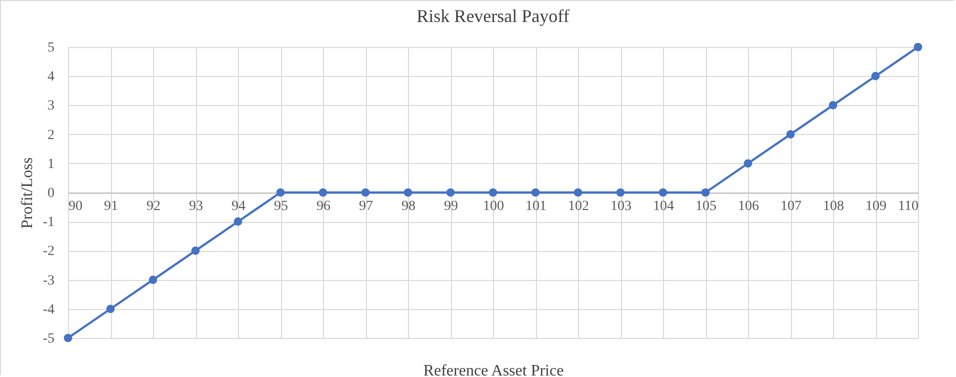 This screenshot has width=956, height=377. Describe the element at coordinates (196, 206) in the screenshot. I see `x-tick-label: 93` at that location.